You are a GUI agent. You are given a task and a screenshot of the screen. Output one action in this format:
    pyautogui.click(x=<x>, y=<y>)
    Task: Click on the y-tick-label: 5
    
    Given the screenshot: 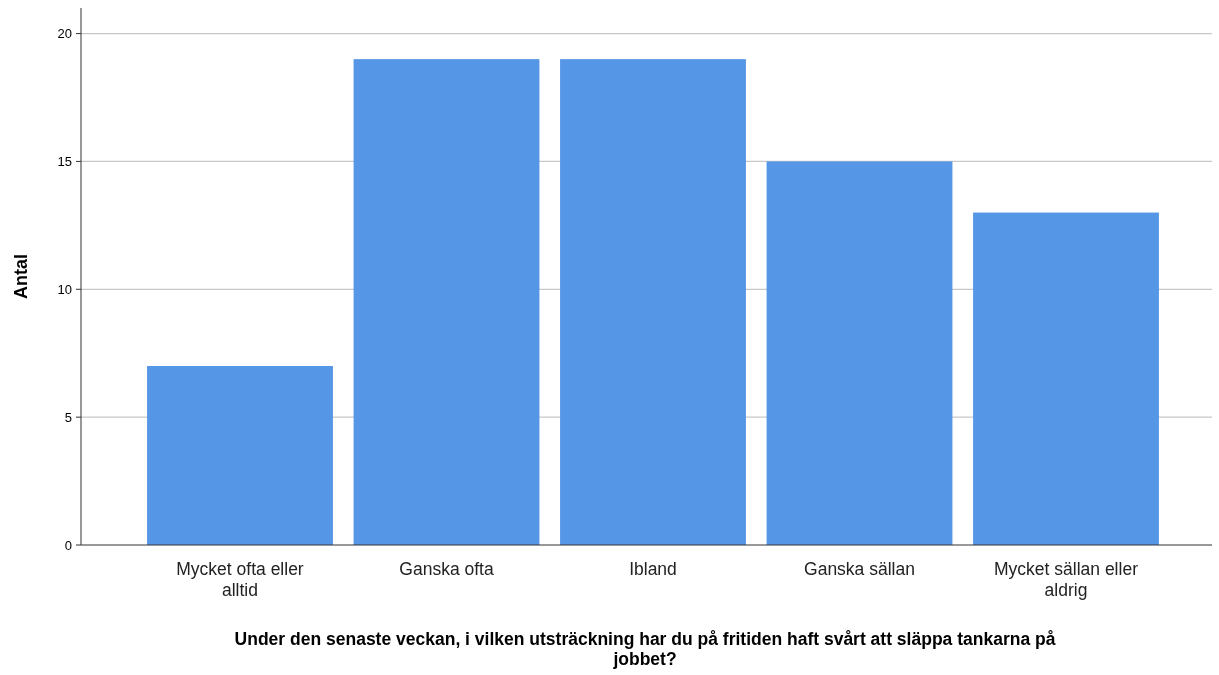 What is the action you would take?
    pyautogui.click(x=68, y=417)
    